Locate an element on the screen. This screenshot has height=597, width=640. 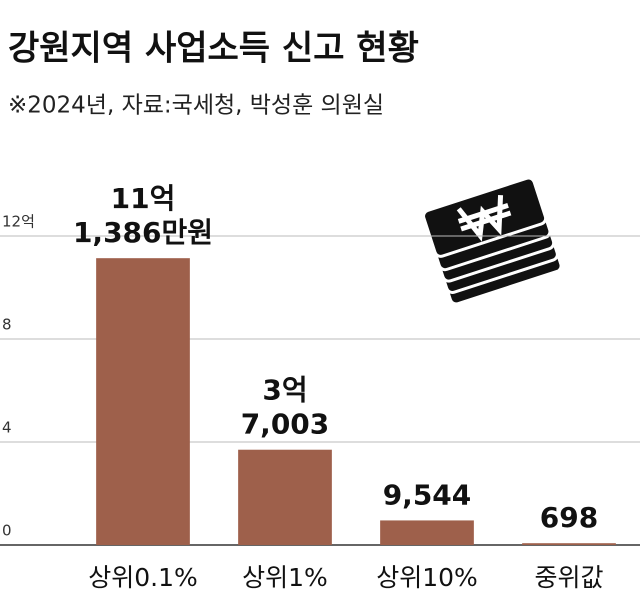
y-tick-label: 12억 is located at coordinates (18, 222).